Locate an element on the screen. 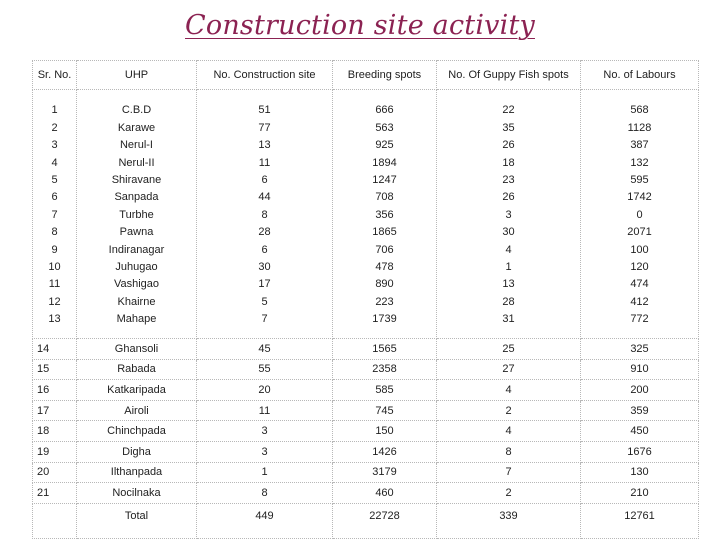  block-line: 595 is located at coordinates (639, 179).